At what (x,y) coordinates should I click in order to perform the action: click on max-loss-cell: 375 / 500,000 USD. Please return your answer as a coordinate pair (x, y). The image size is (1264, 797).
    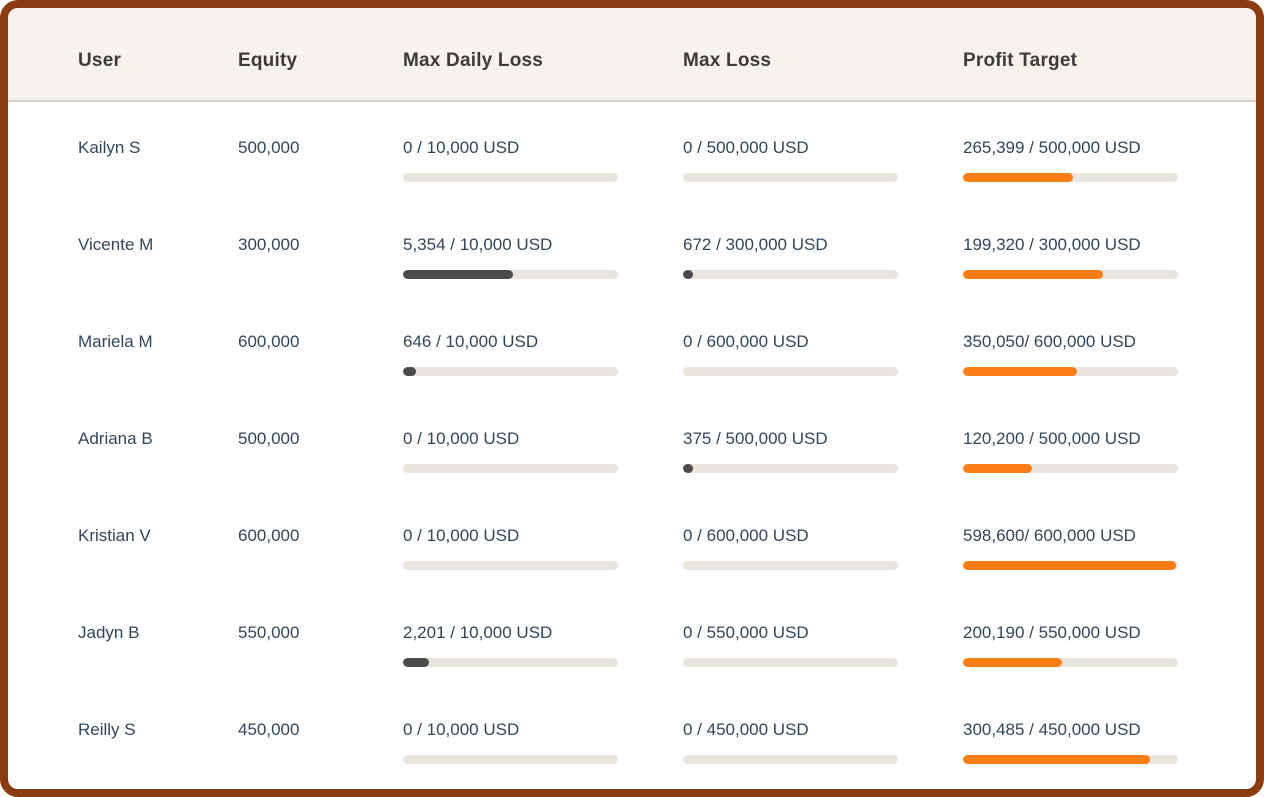
    Looking at the image, I should click on (823, 451).